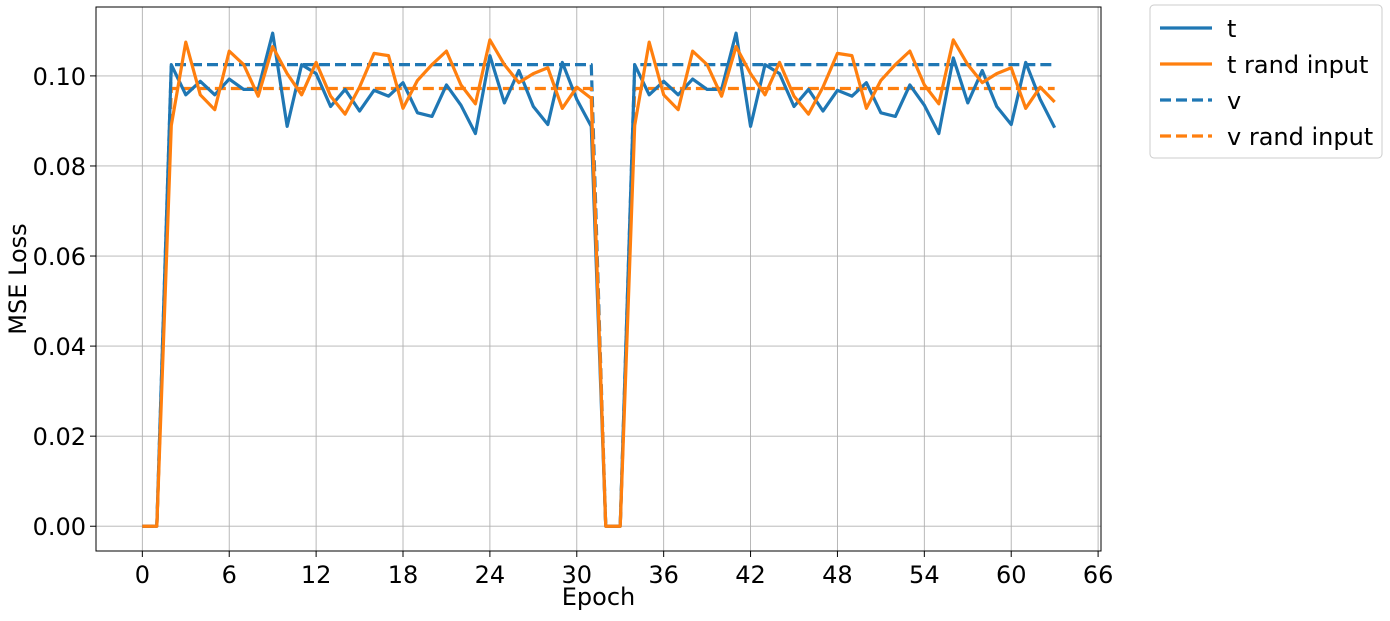 The height and width of the screenshot is (621, 1390). What do you see at coordinates (1231, 29) in the screenshot?
I see `legend-label: t` at bounding box center [1231, 29].